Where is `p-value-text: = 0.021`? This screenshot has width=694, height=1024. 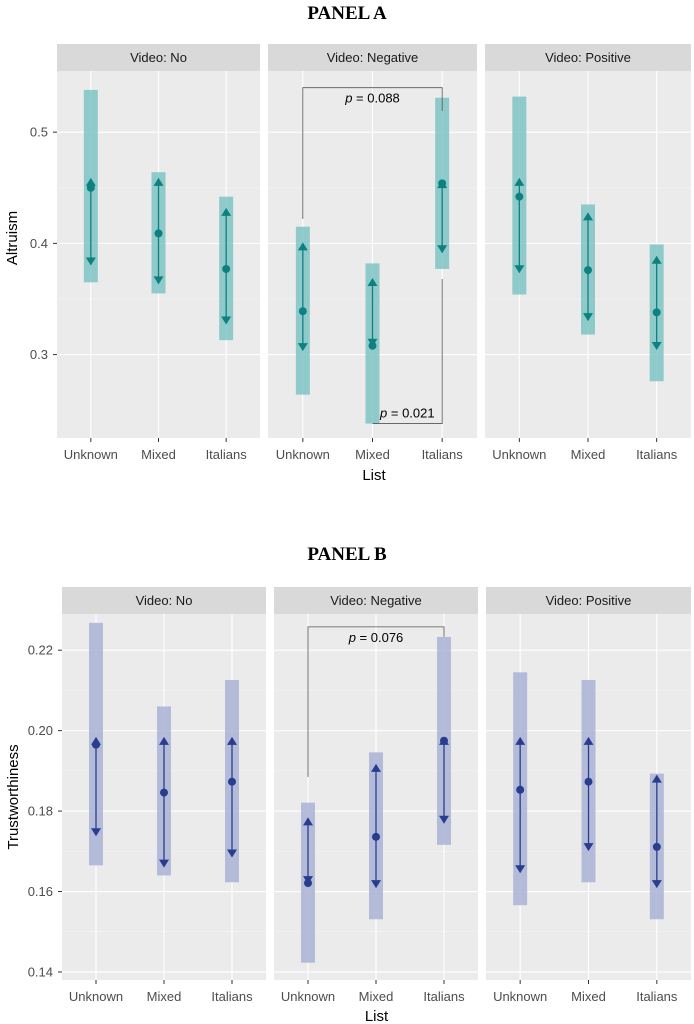
p-value-text: = 0.021 is located at coordinates (410, 413).